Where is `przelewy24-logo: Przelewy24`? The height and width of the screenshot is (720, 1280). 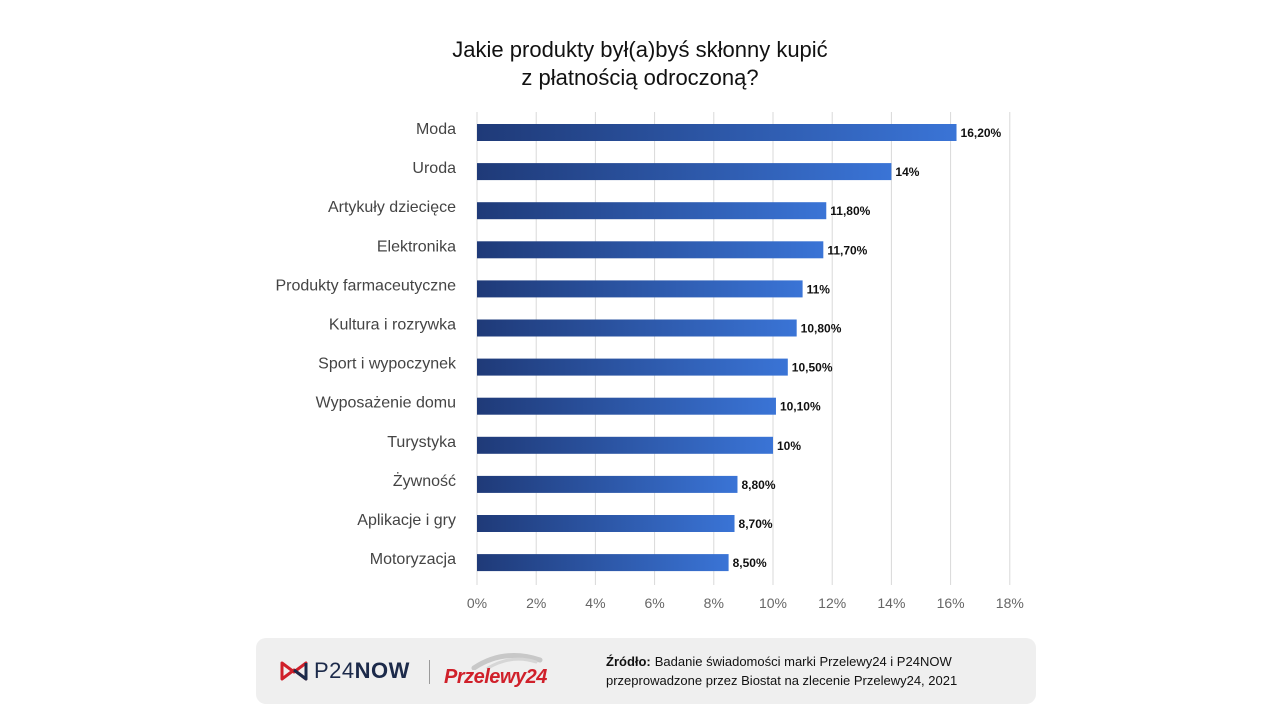
przelewy24-logo: Przelewy24 is located at coordinates (496, 672).